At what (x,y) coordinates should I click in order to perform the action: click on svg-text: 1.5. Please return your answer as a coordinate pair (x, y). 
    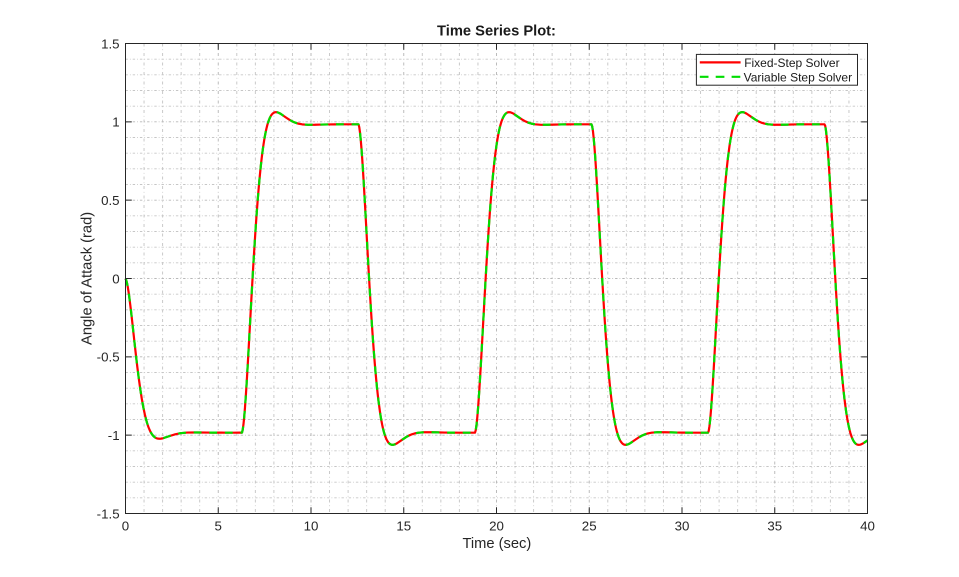
    Looking at the image, I should click on (110, 43).